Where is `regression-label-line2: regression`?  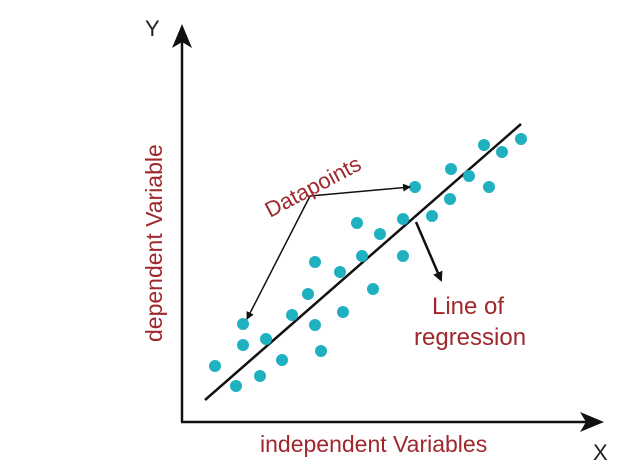
regression-label-line2: regression is located at coordinates (470, 337).